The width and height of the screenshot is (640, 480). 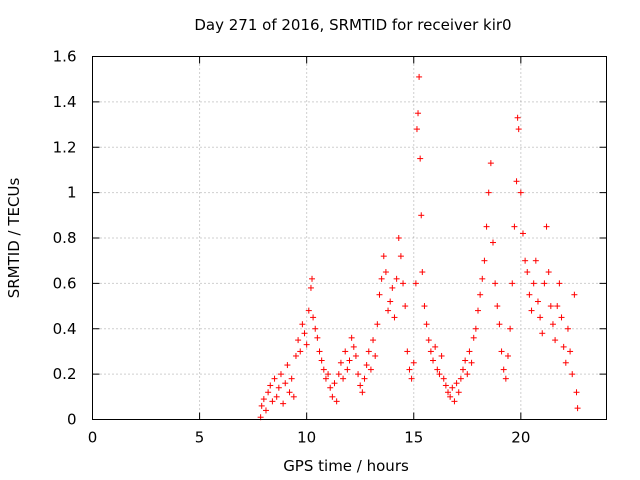 I want to click on x-tick-label: 15, so click(x=413, y=438).